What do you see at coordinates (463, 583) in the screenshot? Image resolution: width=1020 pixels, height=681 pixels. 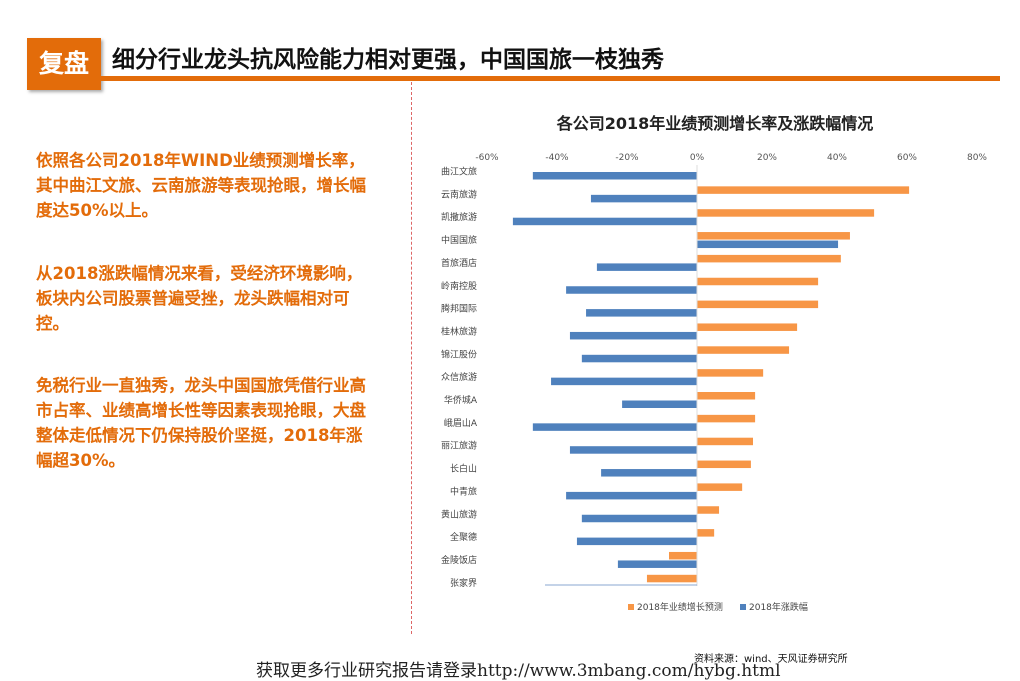 I see `category-label: 张家界` at bounding box center [463, 583].